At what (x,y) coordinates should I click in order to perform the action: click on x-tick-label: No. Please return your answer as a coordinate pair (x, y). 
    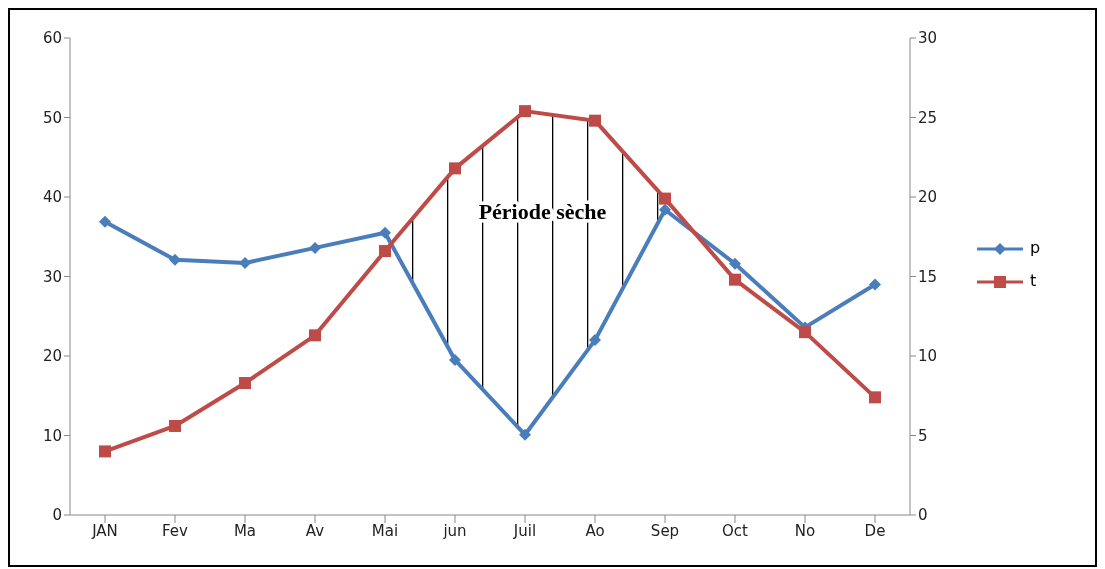
    Looking at the image, I should click on (805, 530).